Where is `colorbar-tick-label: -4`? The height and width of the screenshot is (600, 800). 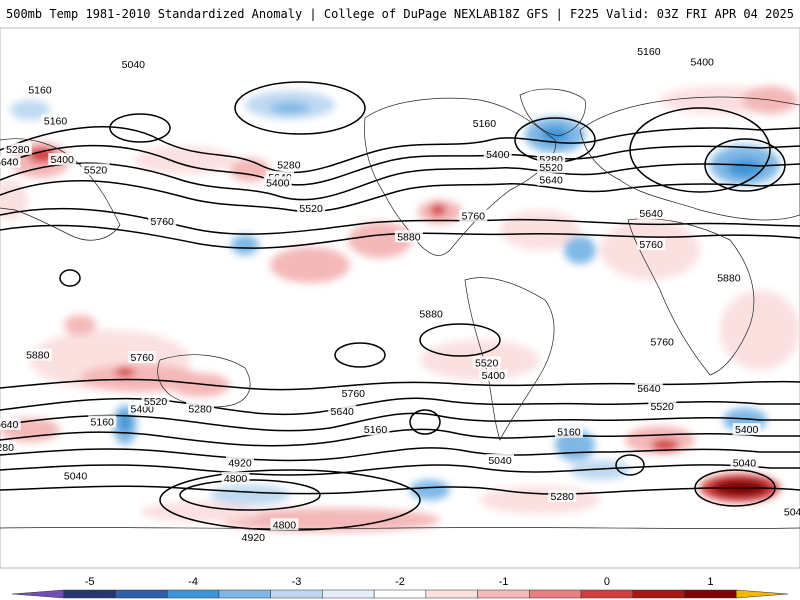 colorbar-tick-label: -4 is located at coordinates (193, 582).